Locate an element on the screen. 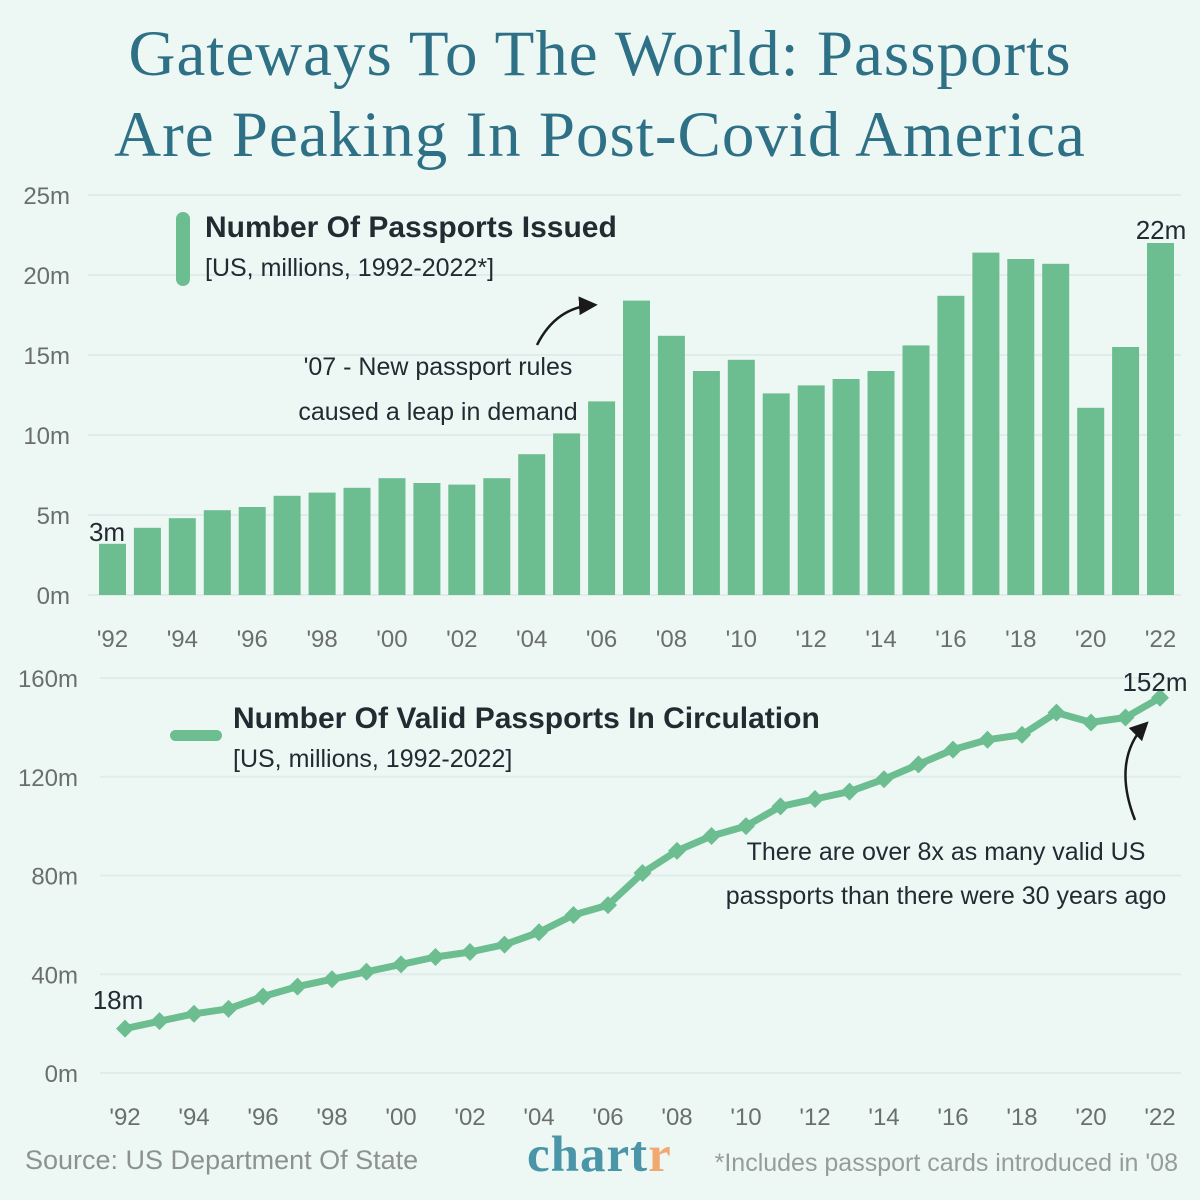 The image size is (1200, 1200). bar-2019 is located at coordinates (1056, 429).